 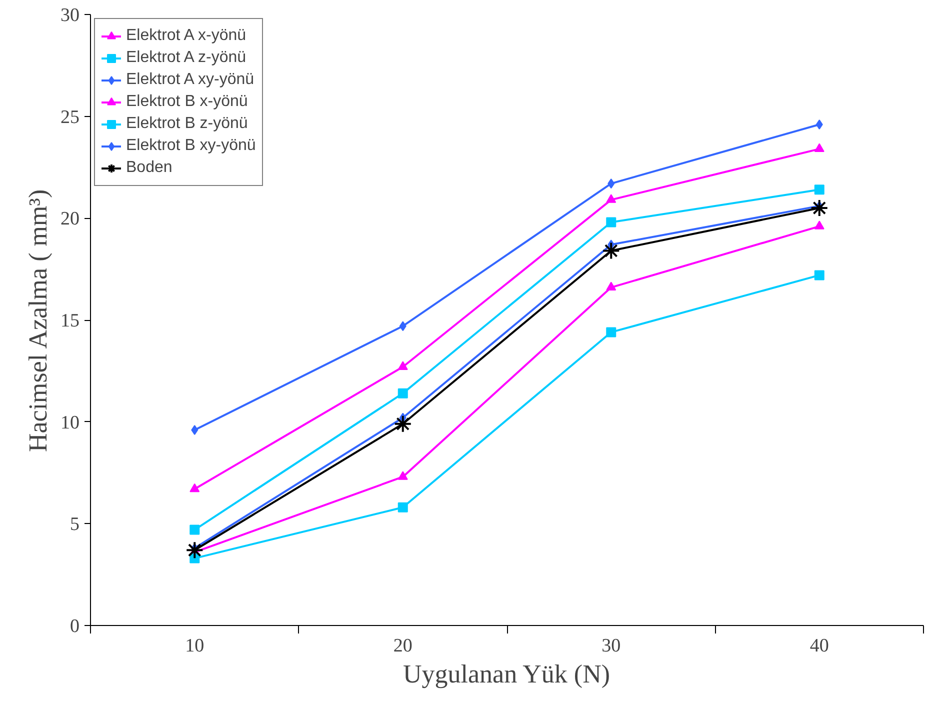 What do you see at coordinates (506, 674) in the screenshot?
I see `x-axis-title: Uygulanan Yük (N)` at bounding box center [506, 674].